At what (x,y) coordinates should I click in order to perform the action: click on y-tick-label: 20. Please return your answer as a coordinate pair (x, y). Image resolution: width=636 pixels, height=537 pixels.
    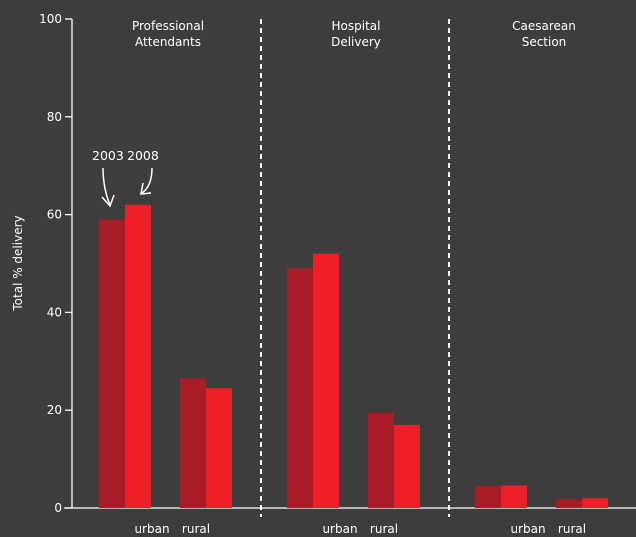
    Looking at the image, I should click on (54, 410).